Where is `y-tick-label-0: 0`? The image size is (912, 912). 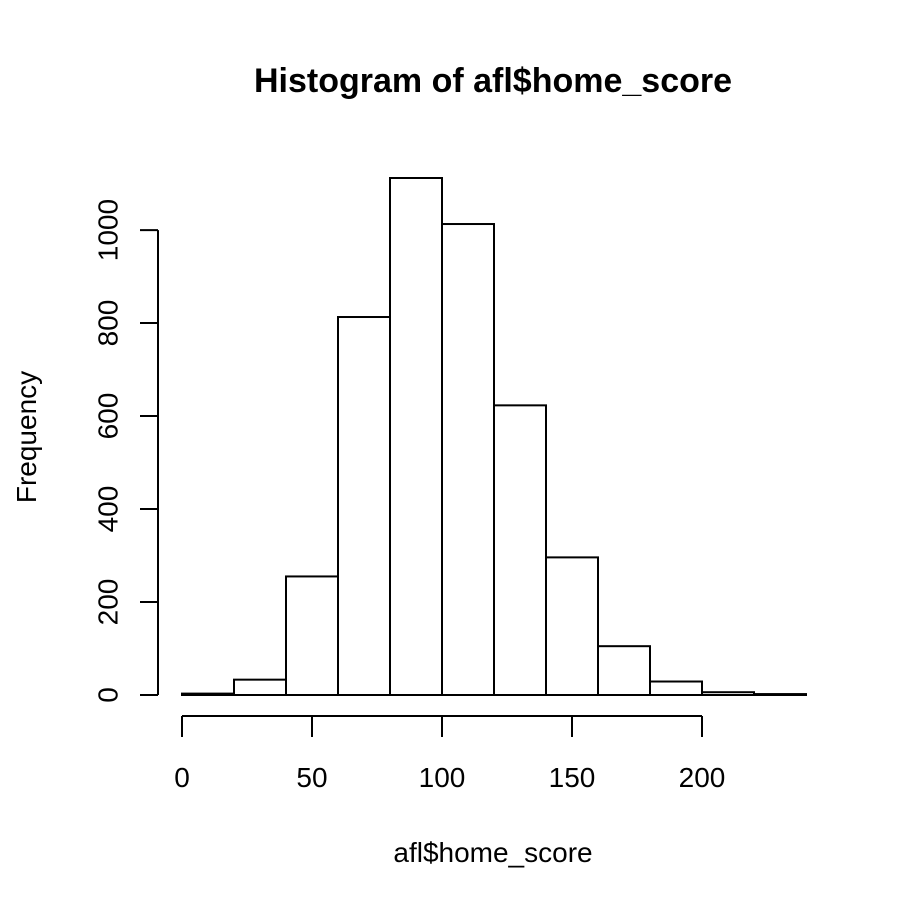
y-tick-label-0: 0 is located at coordinates (107, 695).